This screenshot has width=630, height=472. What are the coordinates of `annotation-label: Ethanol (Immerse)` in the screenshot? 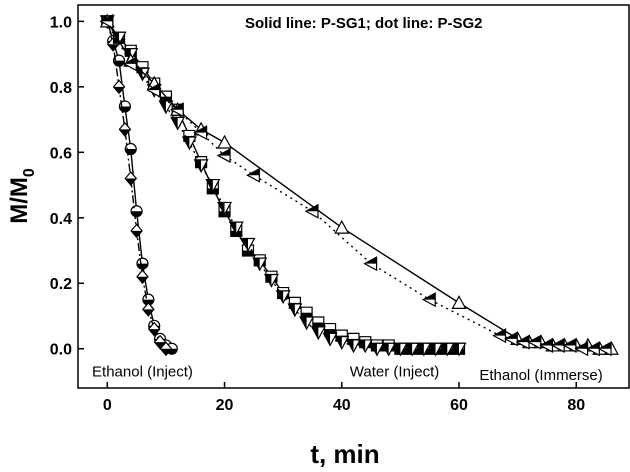 It's located at (540, 375).